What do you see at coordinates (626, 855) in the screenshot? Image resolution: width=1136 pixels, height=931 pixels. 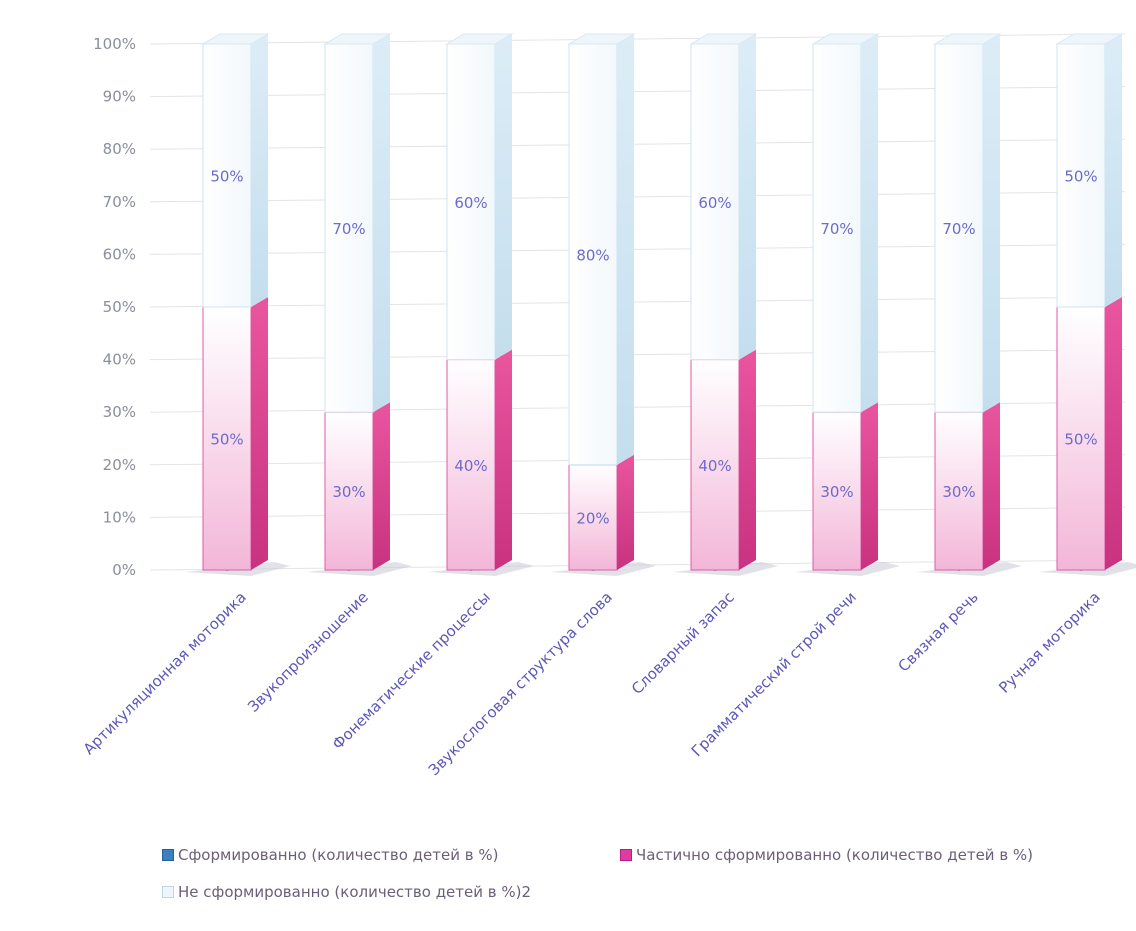 I see `legend-swatch-partial` at bounding box center [626, 855].